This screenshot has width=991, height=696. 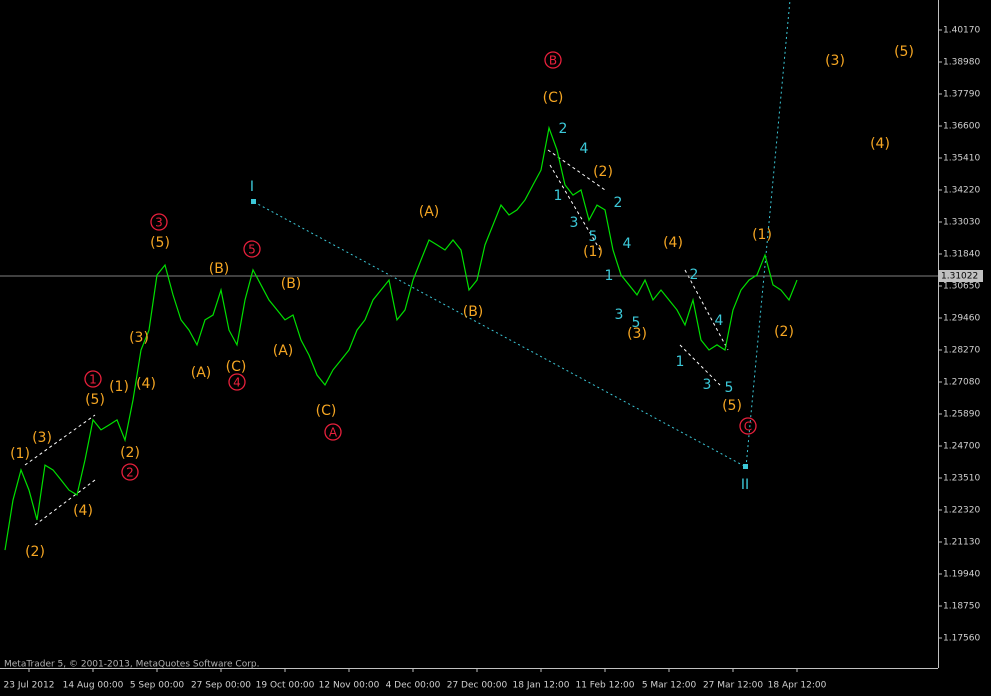 I want to click on x-tick-label: 27 Dec 00:00, so click(x=477, y=686).